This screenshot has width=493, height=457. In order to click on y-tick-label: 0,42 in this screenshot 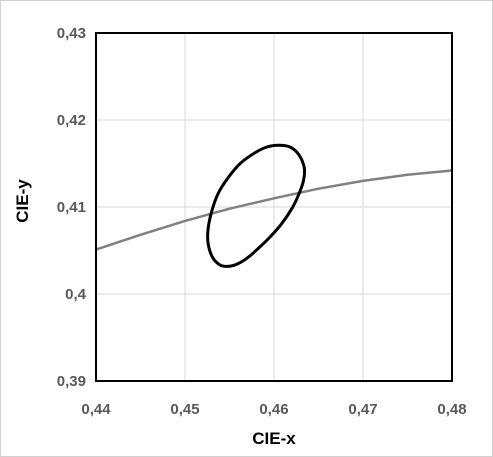, I will do `click(71, 120)`.